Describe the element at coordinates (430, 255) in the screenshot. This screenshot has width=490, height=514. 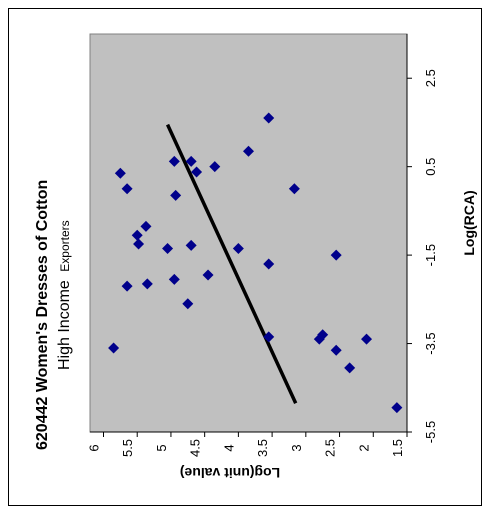
I see `x-tick-label: -1.5` at that location.